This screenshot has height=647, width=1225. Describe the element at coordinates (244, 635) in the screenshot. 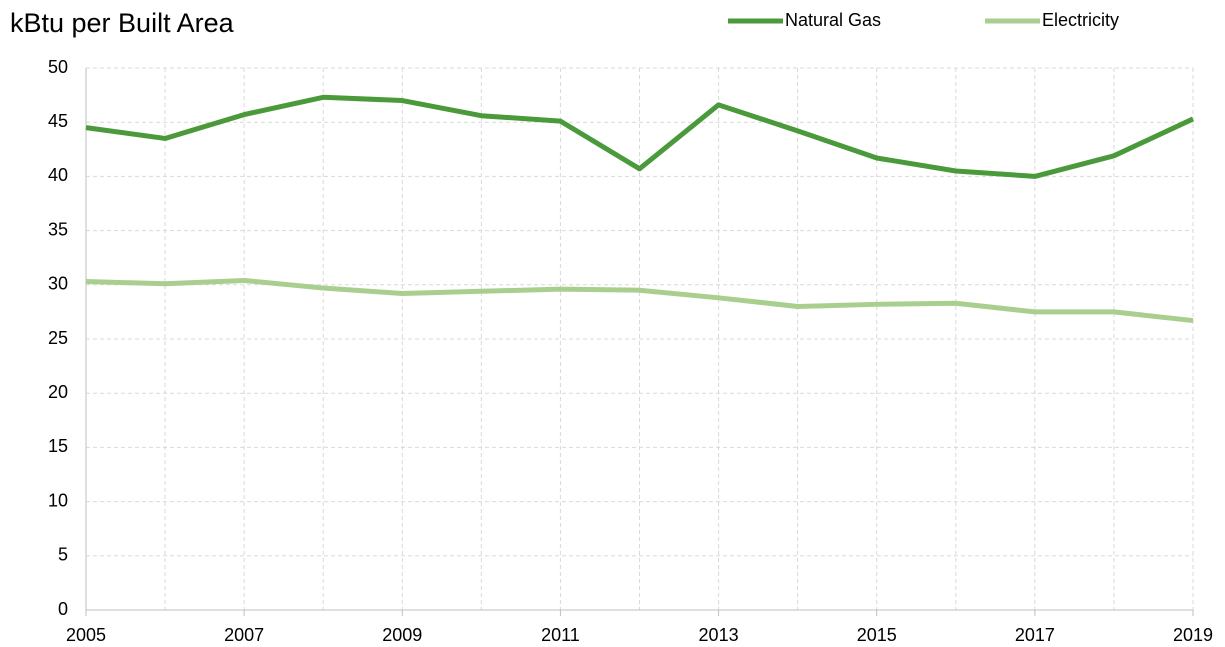

I see `x-tick-label: 2007` at that location.